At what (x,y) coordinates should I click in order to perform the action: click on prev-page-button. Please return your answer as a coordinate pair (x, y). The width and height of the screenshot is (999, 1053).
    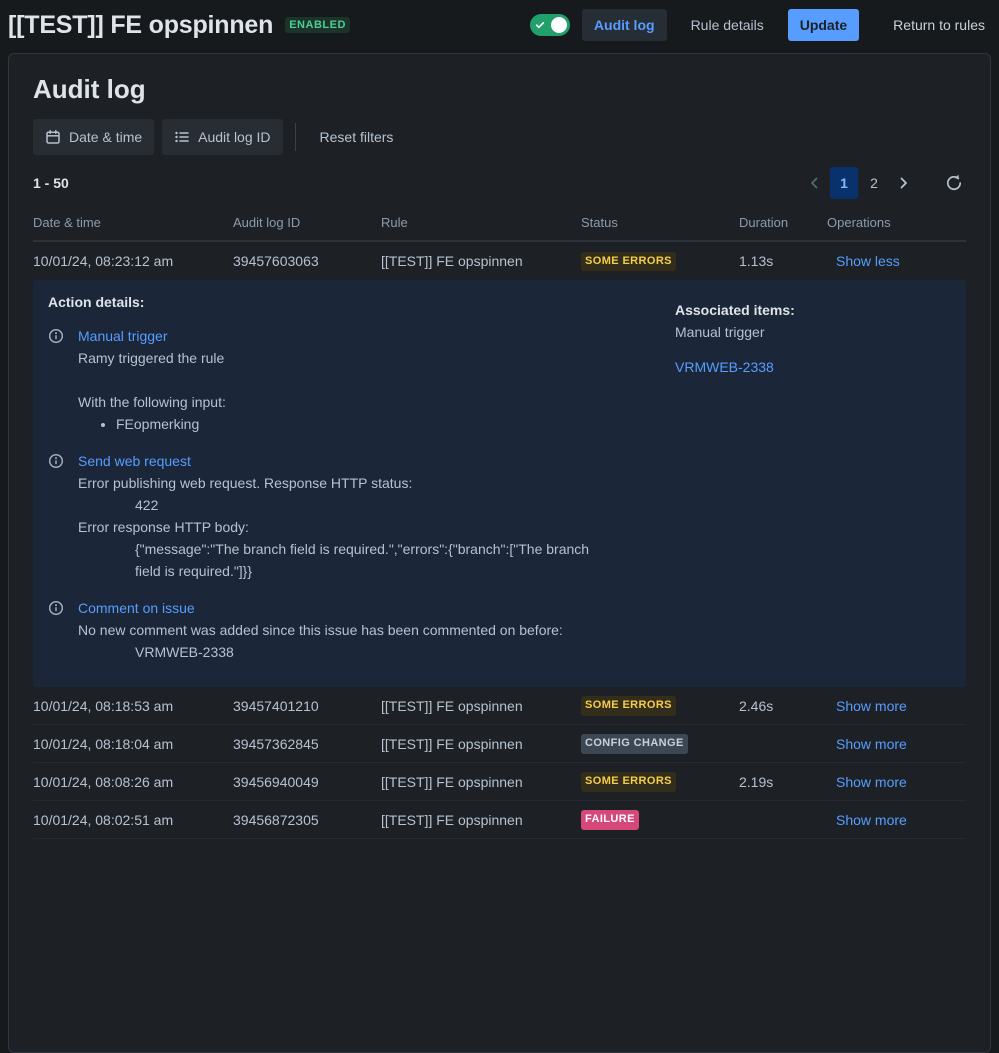
    Looking at the image, I should click on (814, 183).